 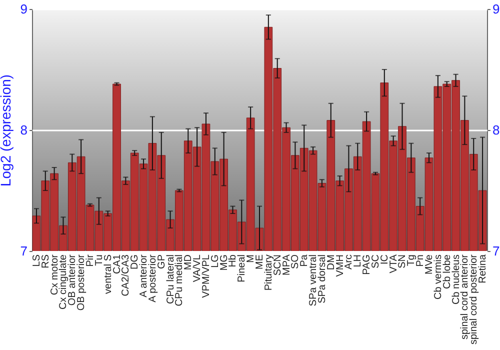 What do you see at coordinates (322, 279) in the screenshot?
I see `x-tick-label: SPa dorsal` at bounding box center [322, 279].